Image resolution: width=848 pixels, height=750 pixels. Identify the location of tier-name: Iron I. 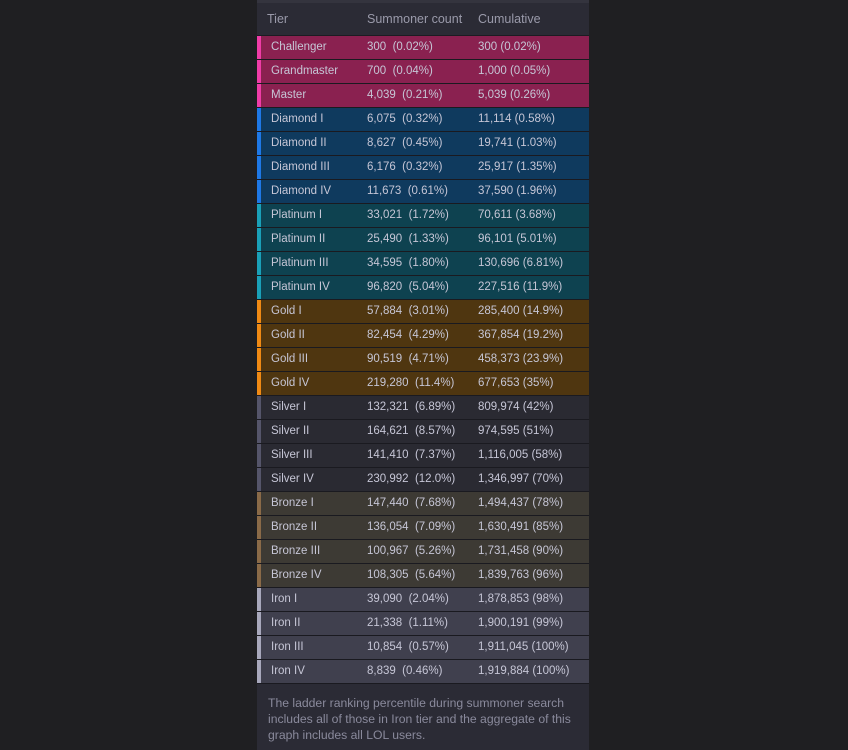
(284, 599).